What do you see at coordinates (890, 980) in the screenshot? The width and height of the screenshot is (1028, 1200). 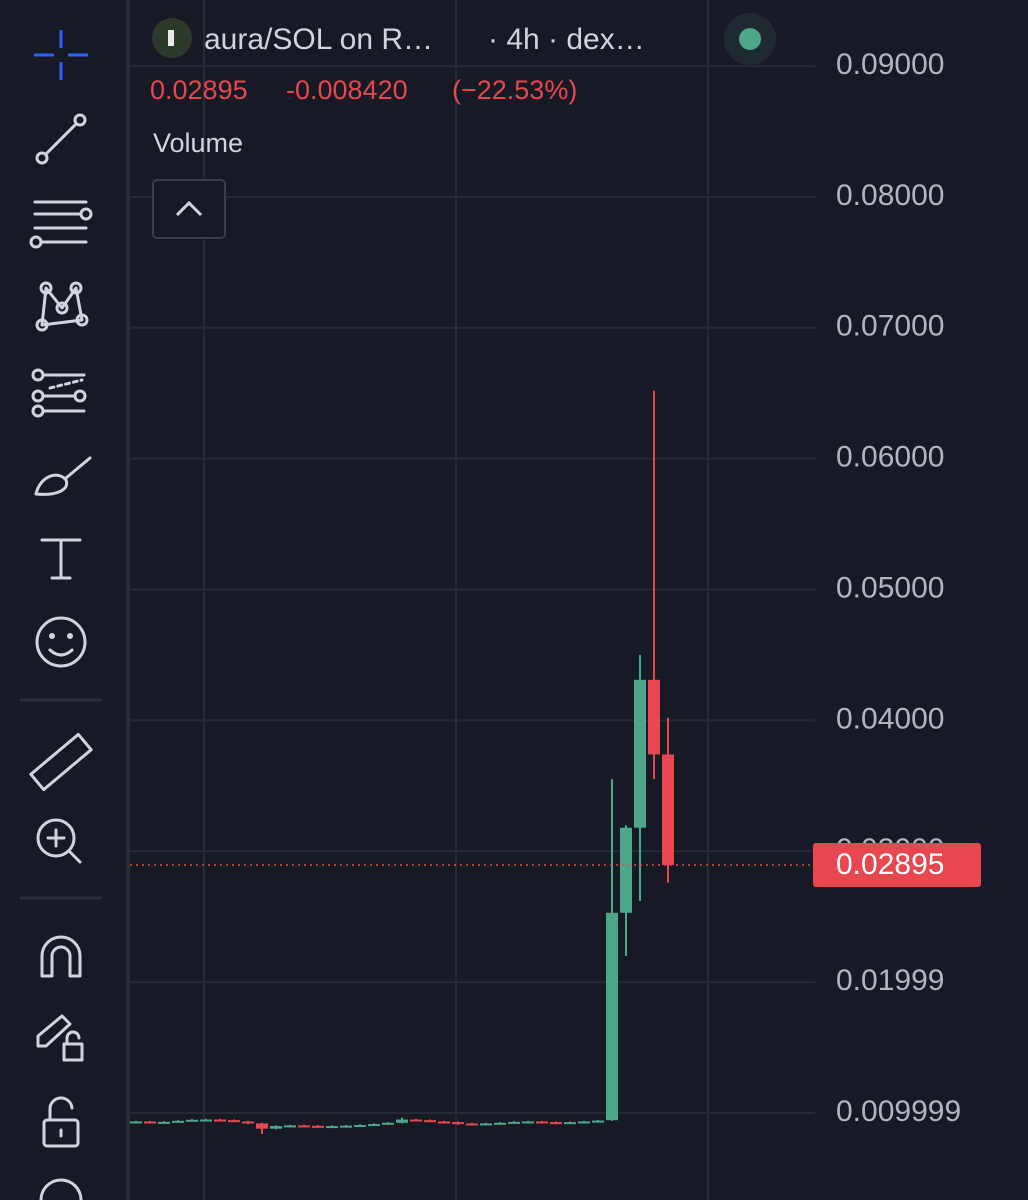 I see `y-tick-label: 0.01999` at bounding box center [890, 980].